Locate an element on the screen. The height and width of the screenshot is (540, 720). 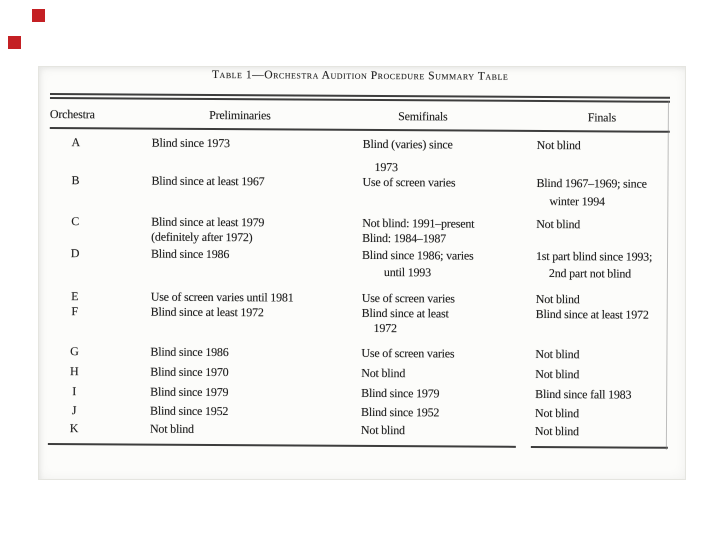
orchestra-letter-E: E is located at coordinates (75, 296).